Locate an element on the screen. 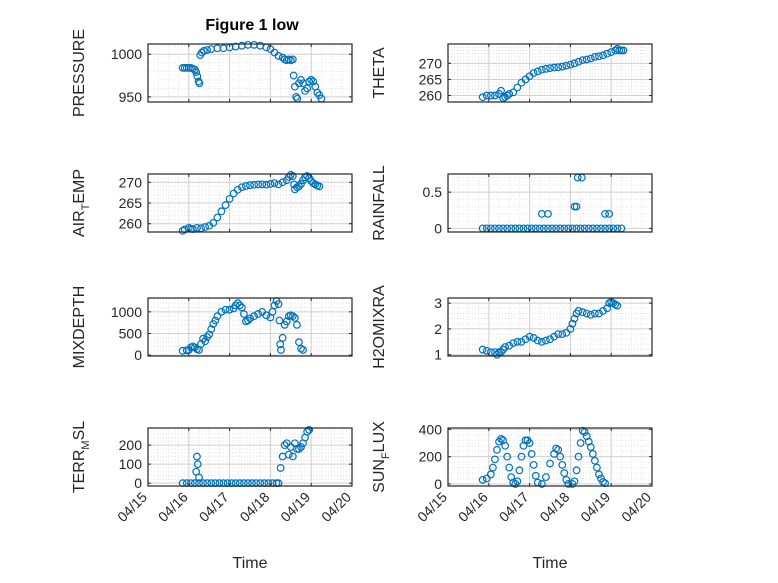 The height and width of the screenshot is (583, 778). y-tick-label: 0.5 is located at coordinates (433, 192).